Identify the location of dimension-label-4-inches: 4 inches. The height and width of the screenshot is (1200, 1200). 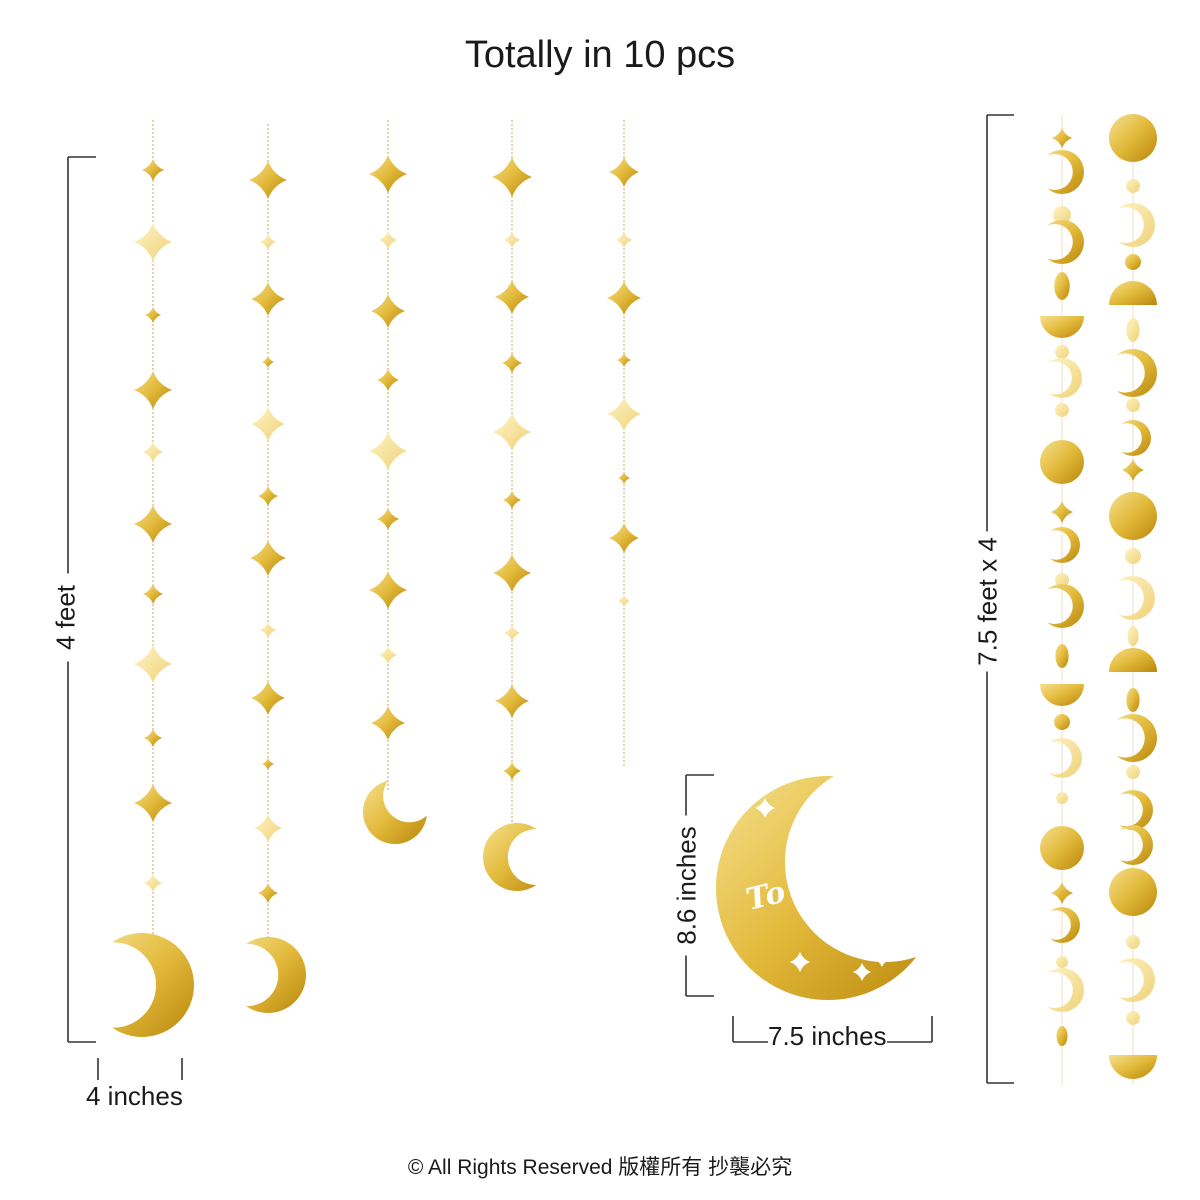
(134, 1096).